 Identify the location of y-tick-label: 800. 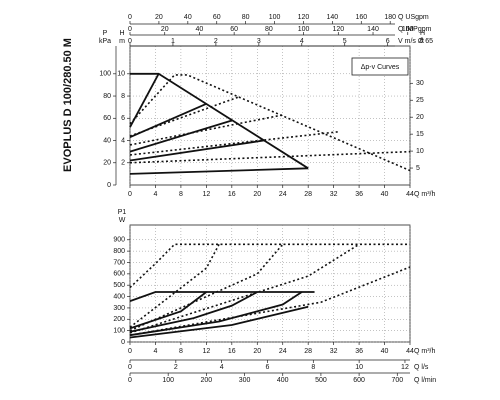
(119, 251).